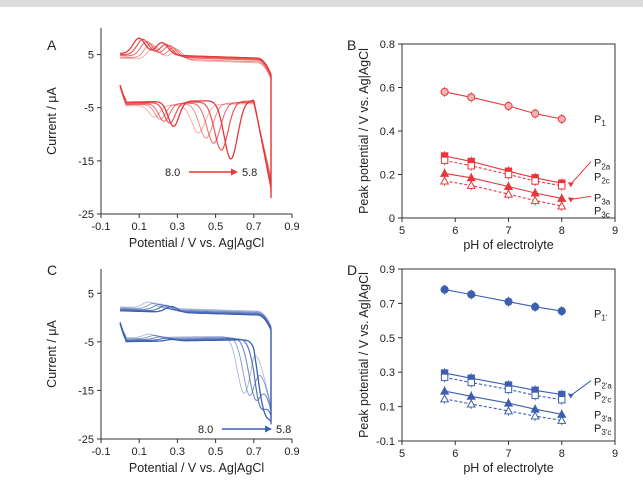  What do you see at coordinates (600, 121) in the screenshot?
I see `series-label: P1` at bounding box center [600, 121].